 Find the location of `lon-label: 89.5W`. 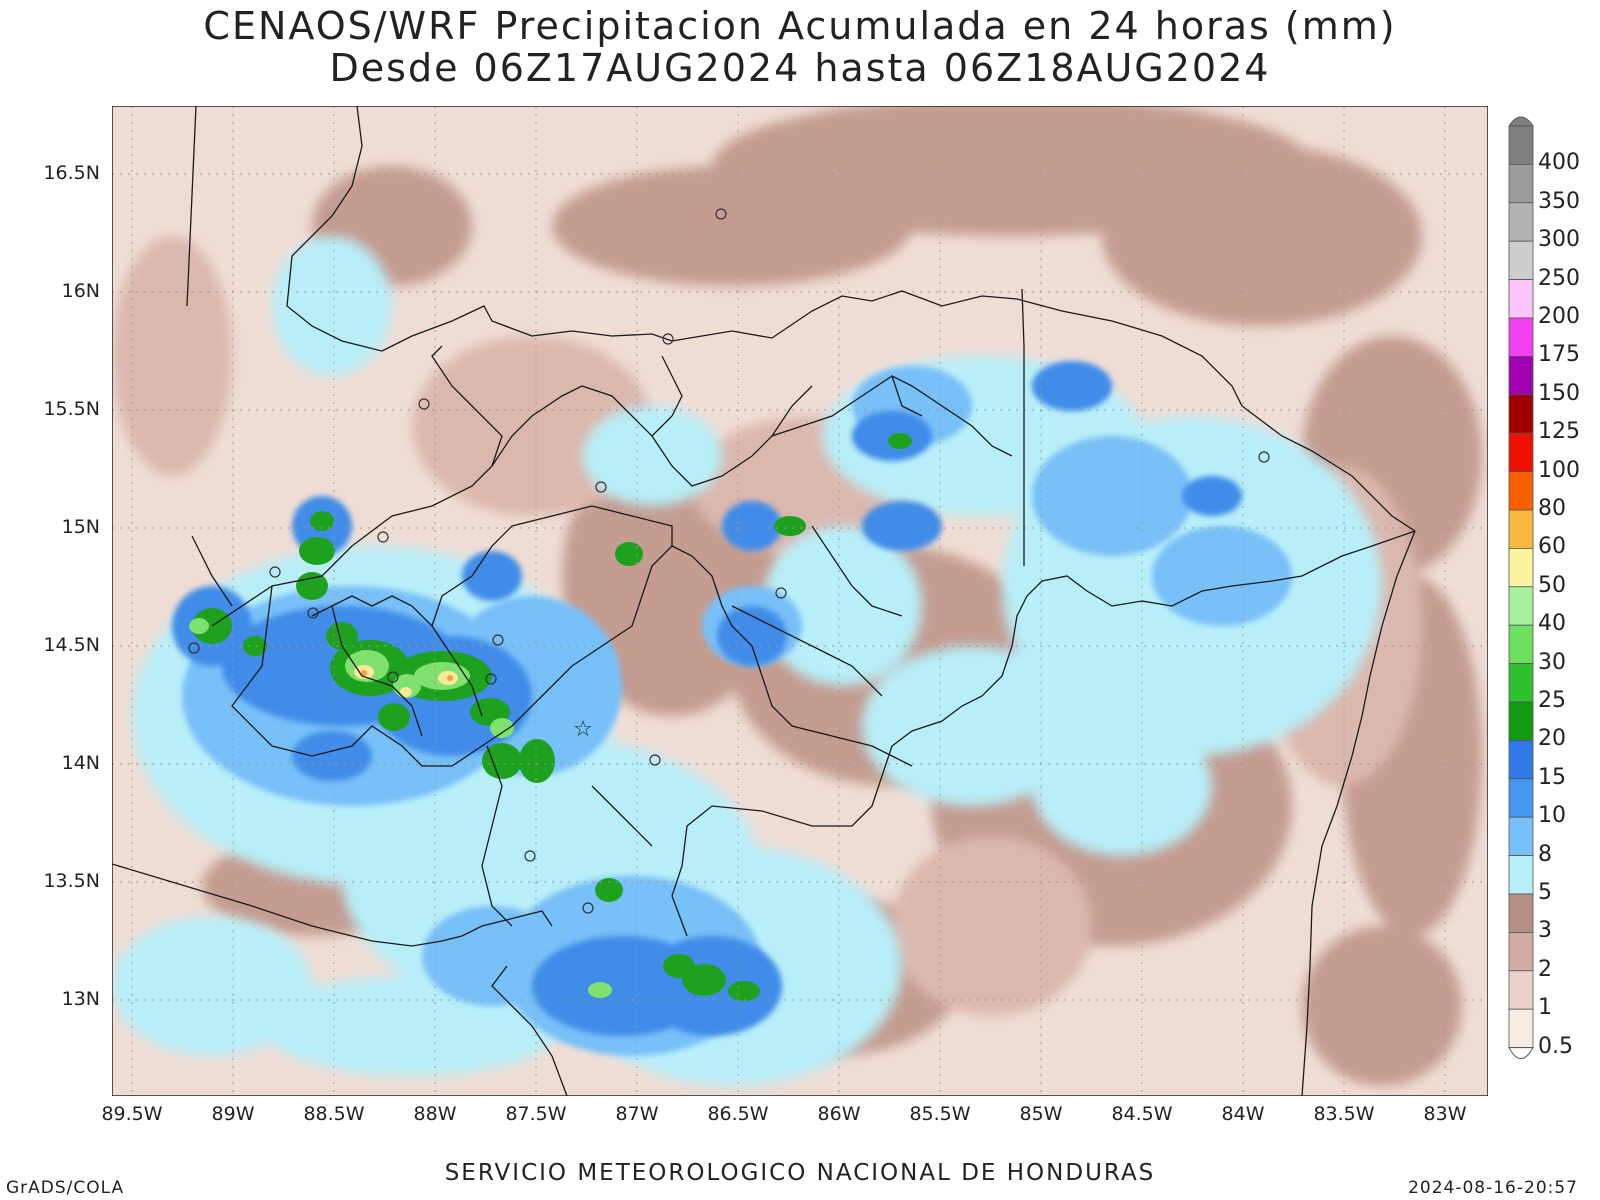

lon-label: 89.5W is located at coordinates (132, 1114).